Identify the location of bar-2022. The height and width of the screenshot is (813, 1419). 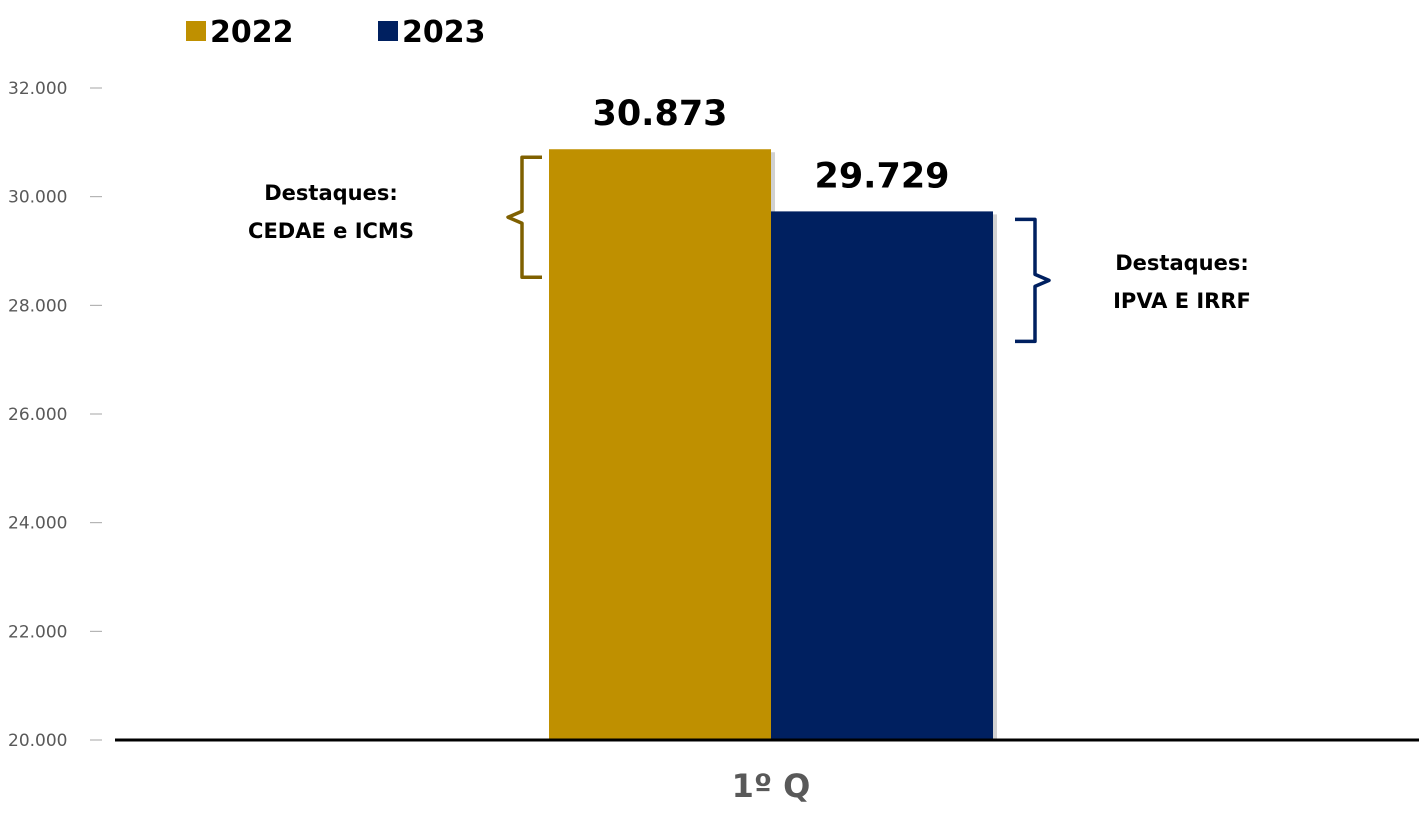
(660, 445).